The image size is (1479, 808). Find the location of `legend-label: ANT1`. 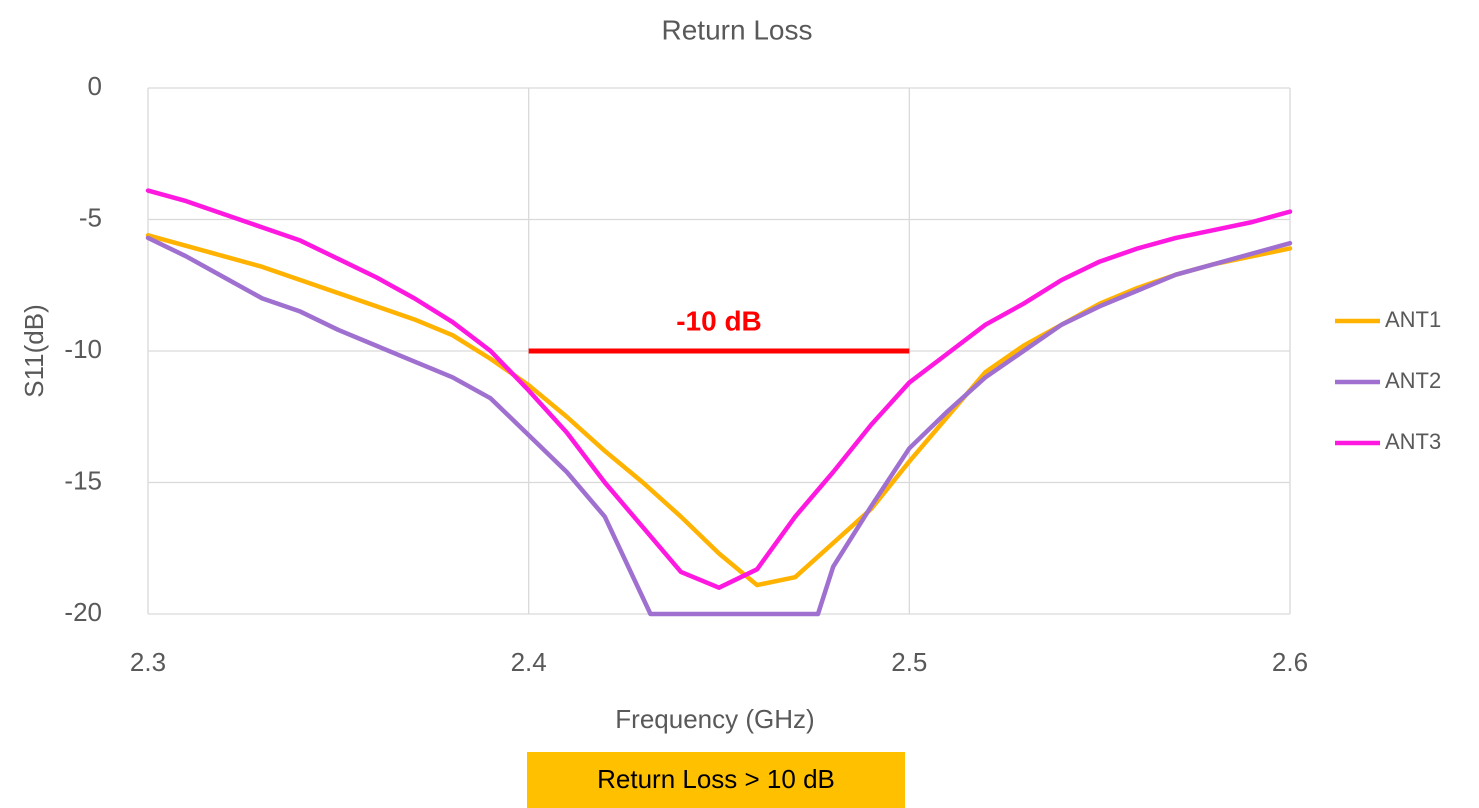

legend-label: ANT1 is located at coordinates (1413, 319).